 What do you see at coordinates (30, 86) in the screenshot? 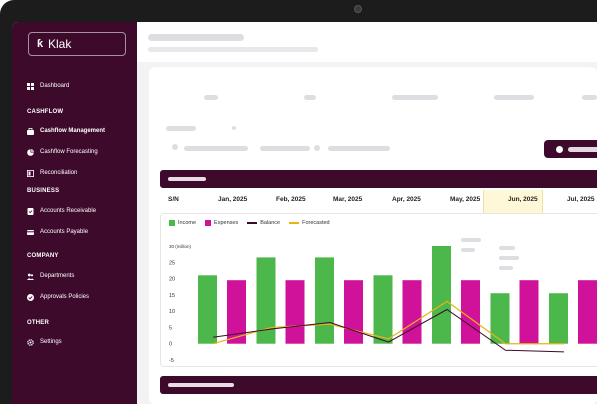
I see `dashboard-icon` at bounding box center [30, 86].